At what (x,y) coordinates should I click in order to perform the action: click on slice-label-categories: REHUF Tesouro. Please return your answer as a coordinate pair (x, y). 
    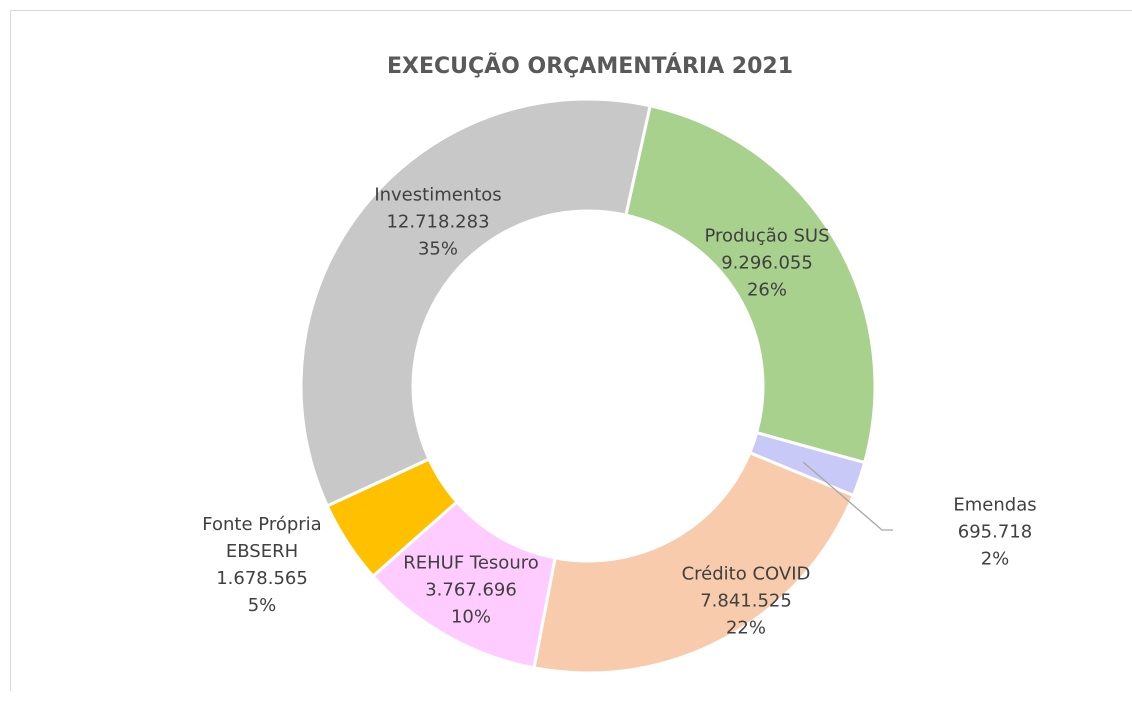
    Looking at the image, I should click on (471, 563).